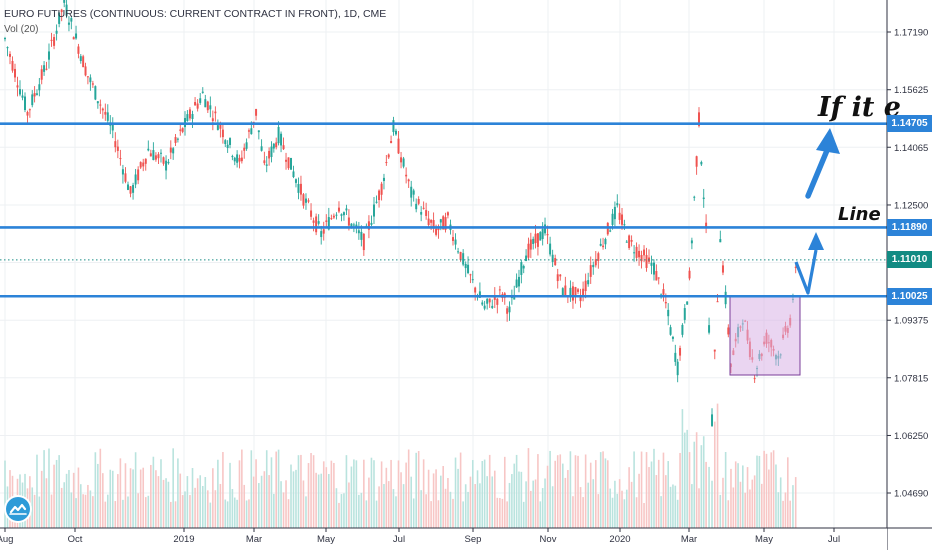 The width and height of the screenshot is (932, 550). Describe the element at coordinates (18, 509) in the screenshot. I see `tradingview-logo-icon` at that location.